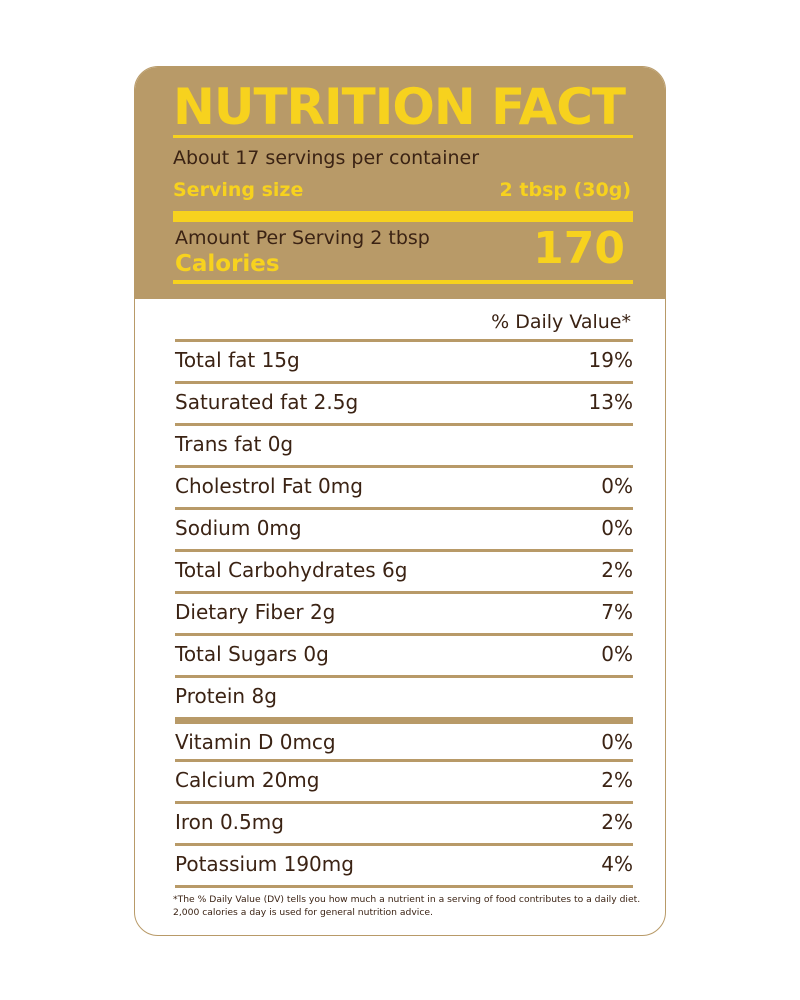 This screenshot has width=800, height=1000. I want to click on nutrient-row: Protein 8g, so click(404, 696).